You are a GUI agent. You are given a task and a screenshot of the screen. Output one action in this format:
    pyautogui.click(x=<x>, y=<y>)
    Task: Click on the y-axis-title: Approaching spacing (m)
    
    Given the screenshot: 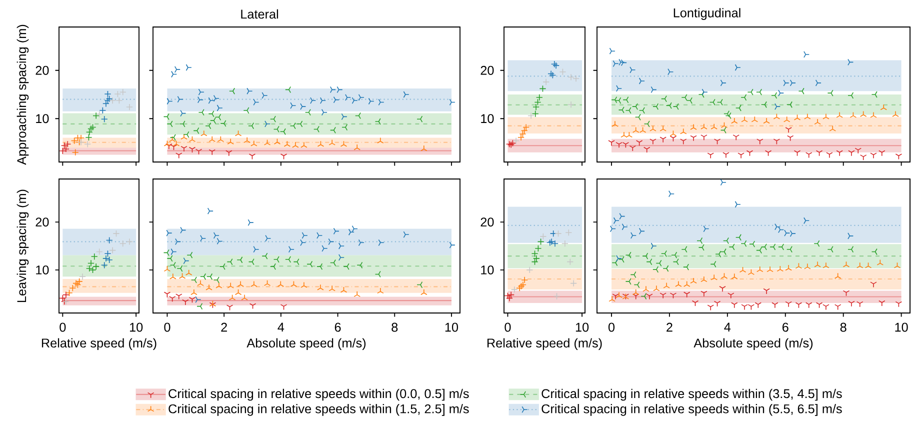 What is the action you would take?
    pyautogui.click(x=22, y=94)
    